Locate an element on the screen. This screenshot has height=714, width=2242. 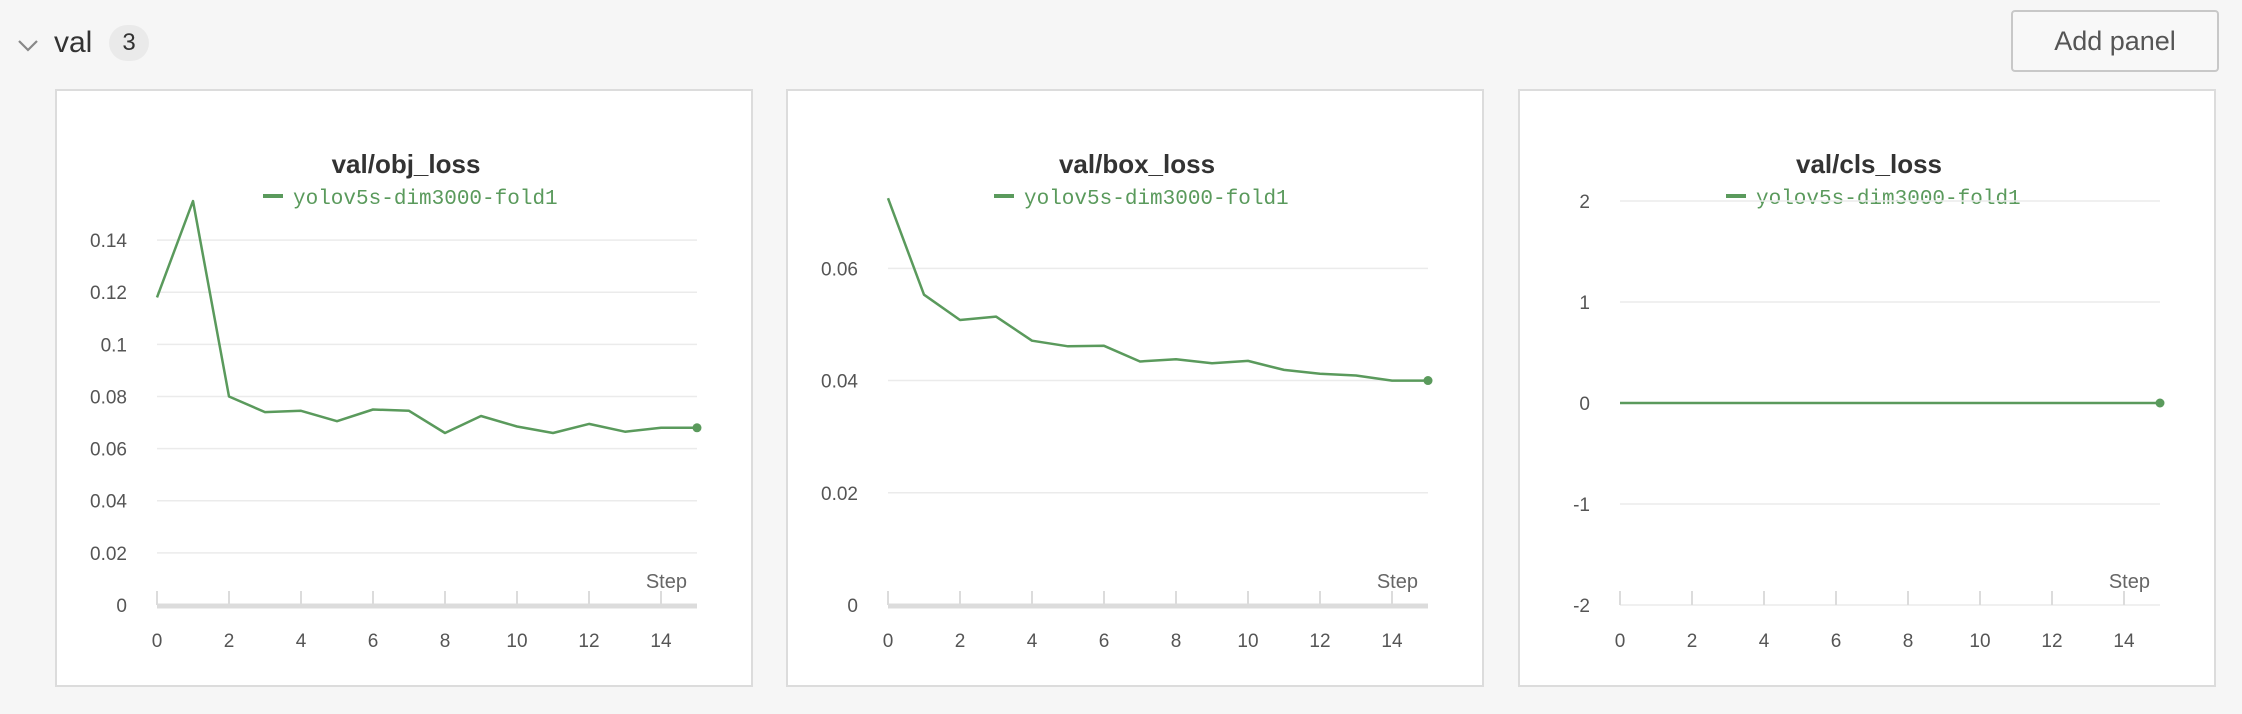
y-tick-label: 0.08 is located at coordinates (108, 397).